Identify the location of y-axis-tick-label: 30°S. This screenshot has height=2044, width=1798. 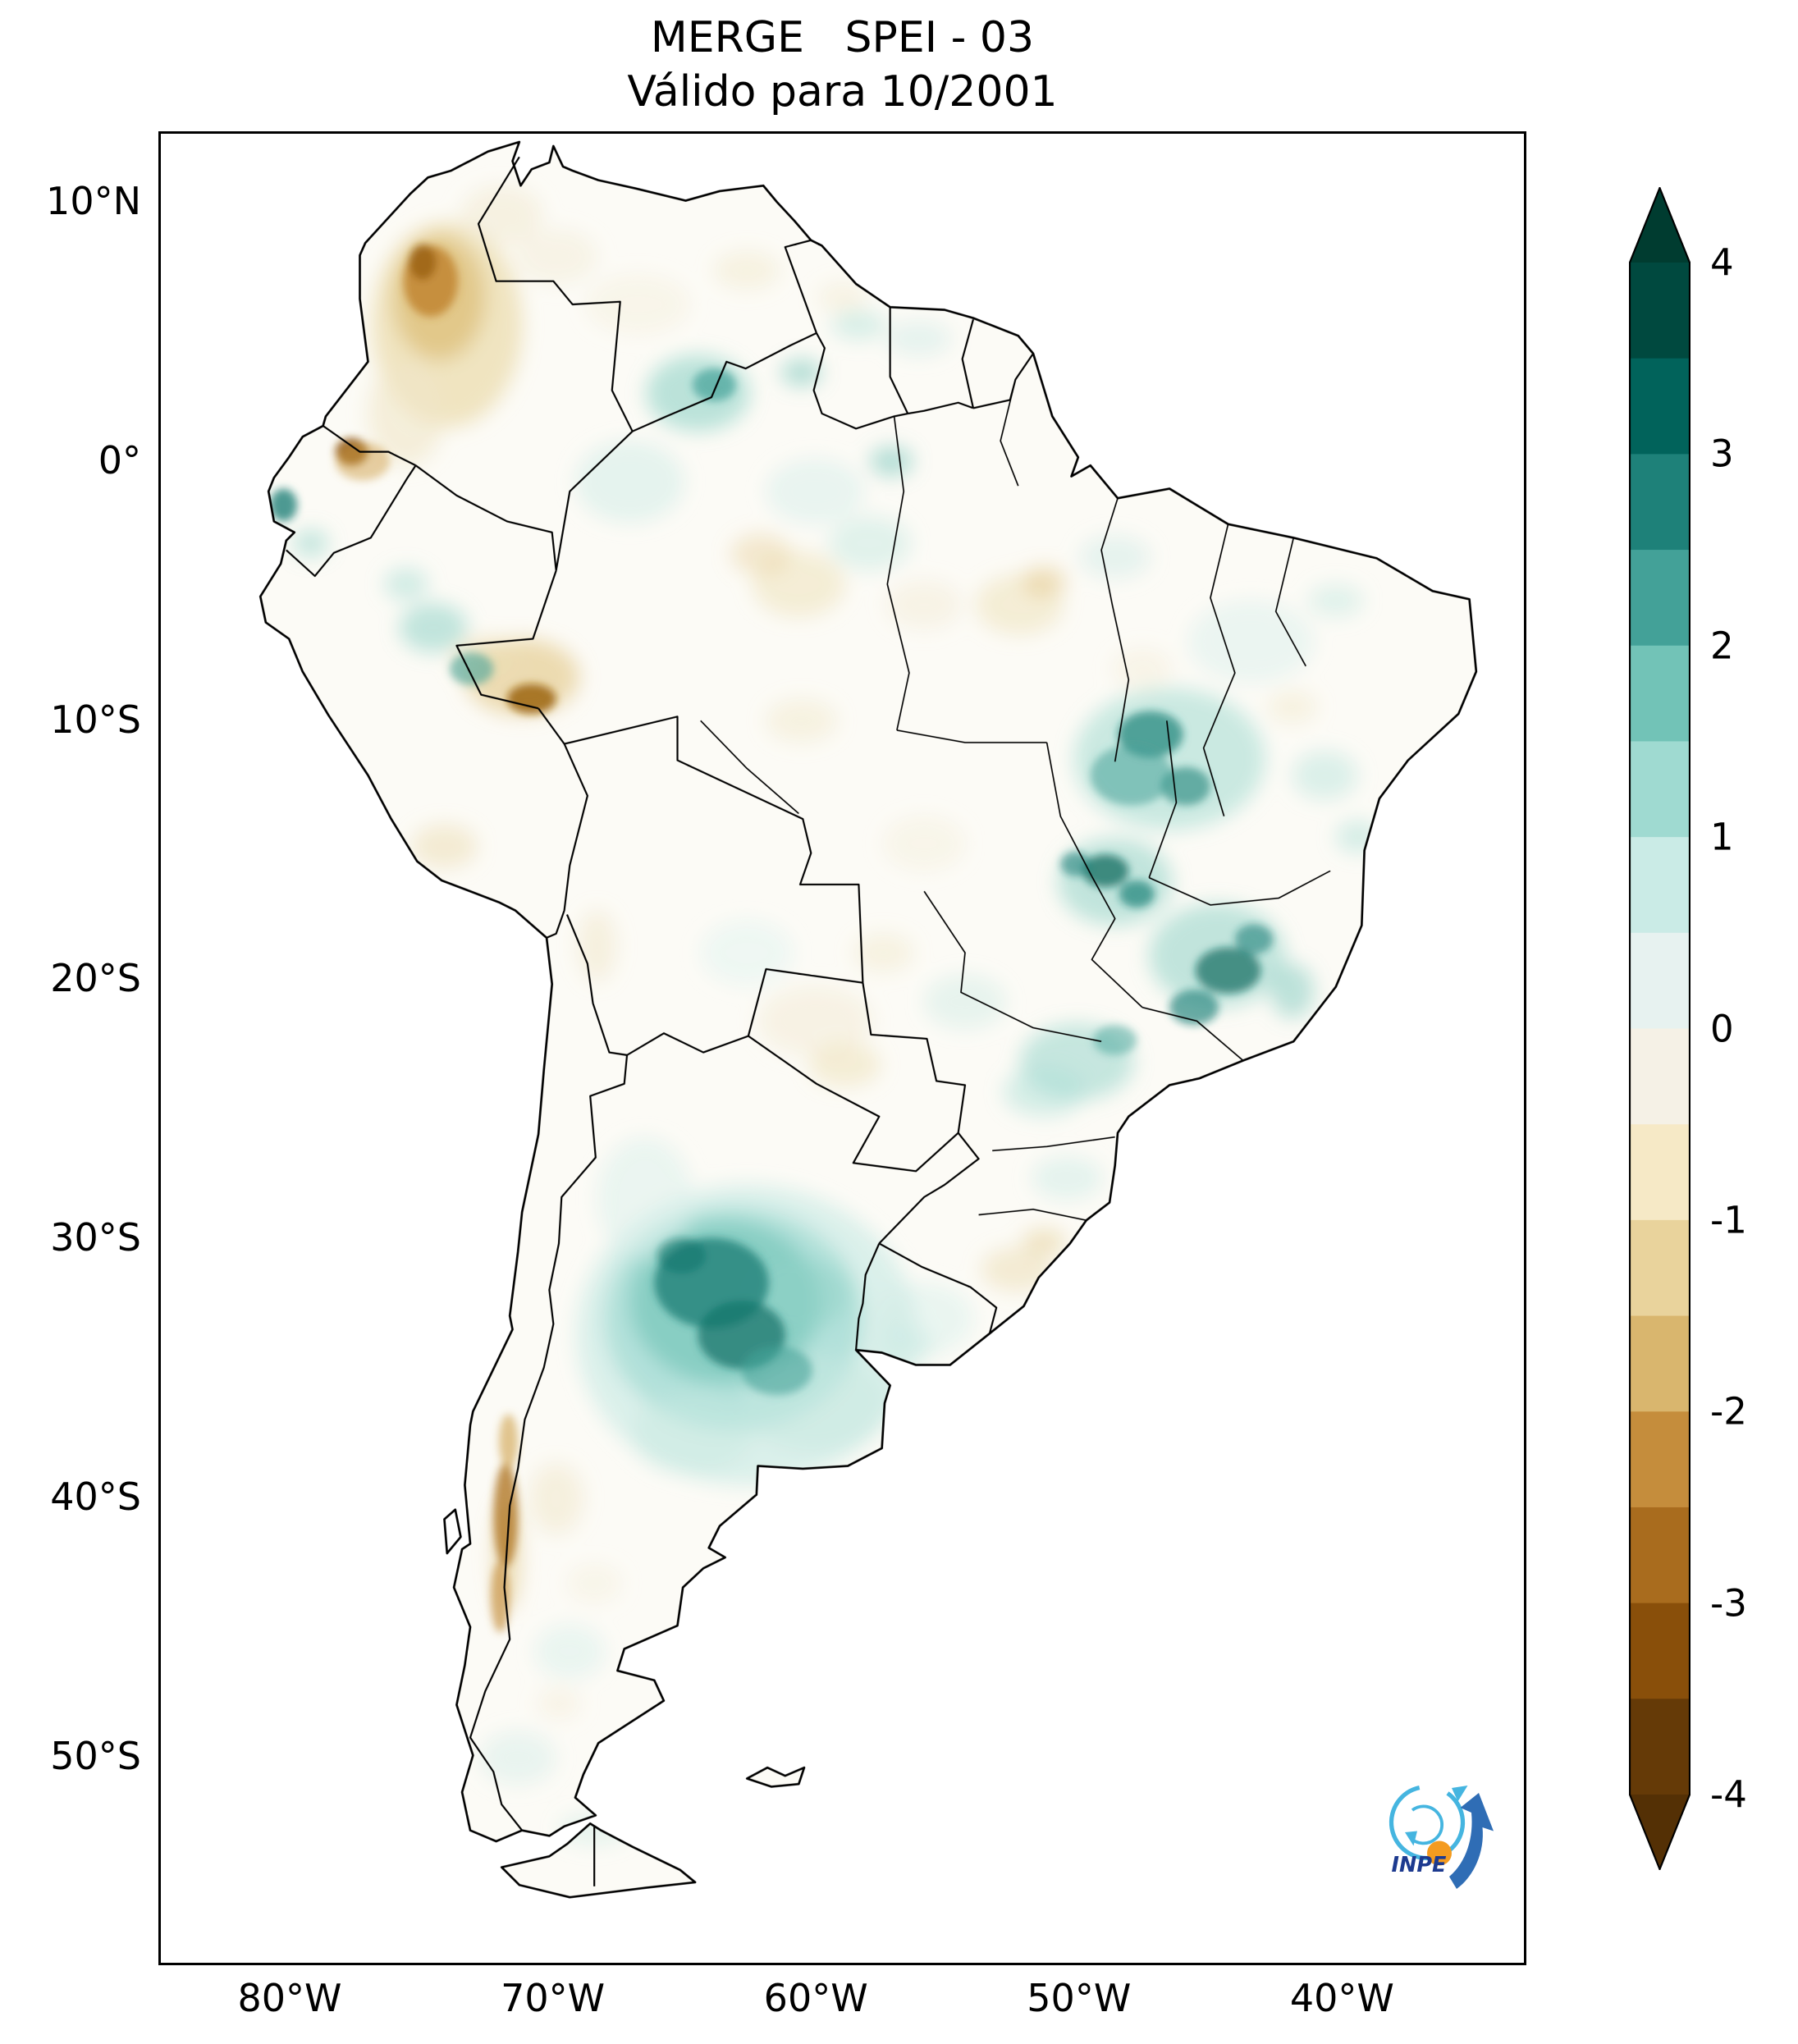
(95, 1237).